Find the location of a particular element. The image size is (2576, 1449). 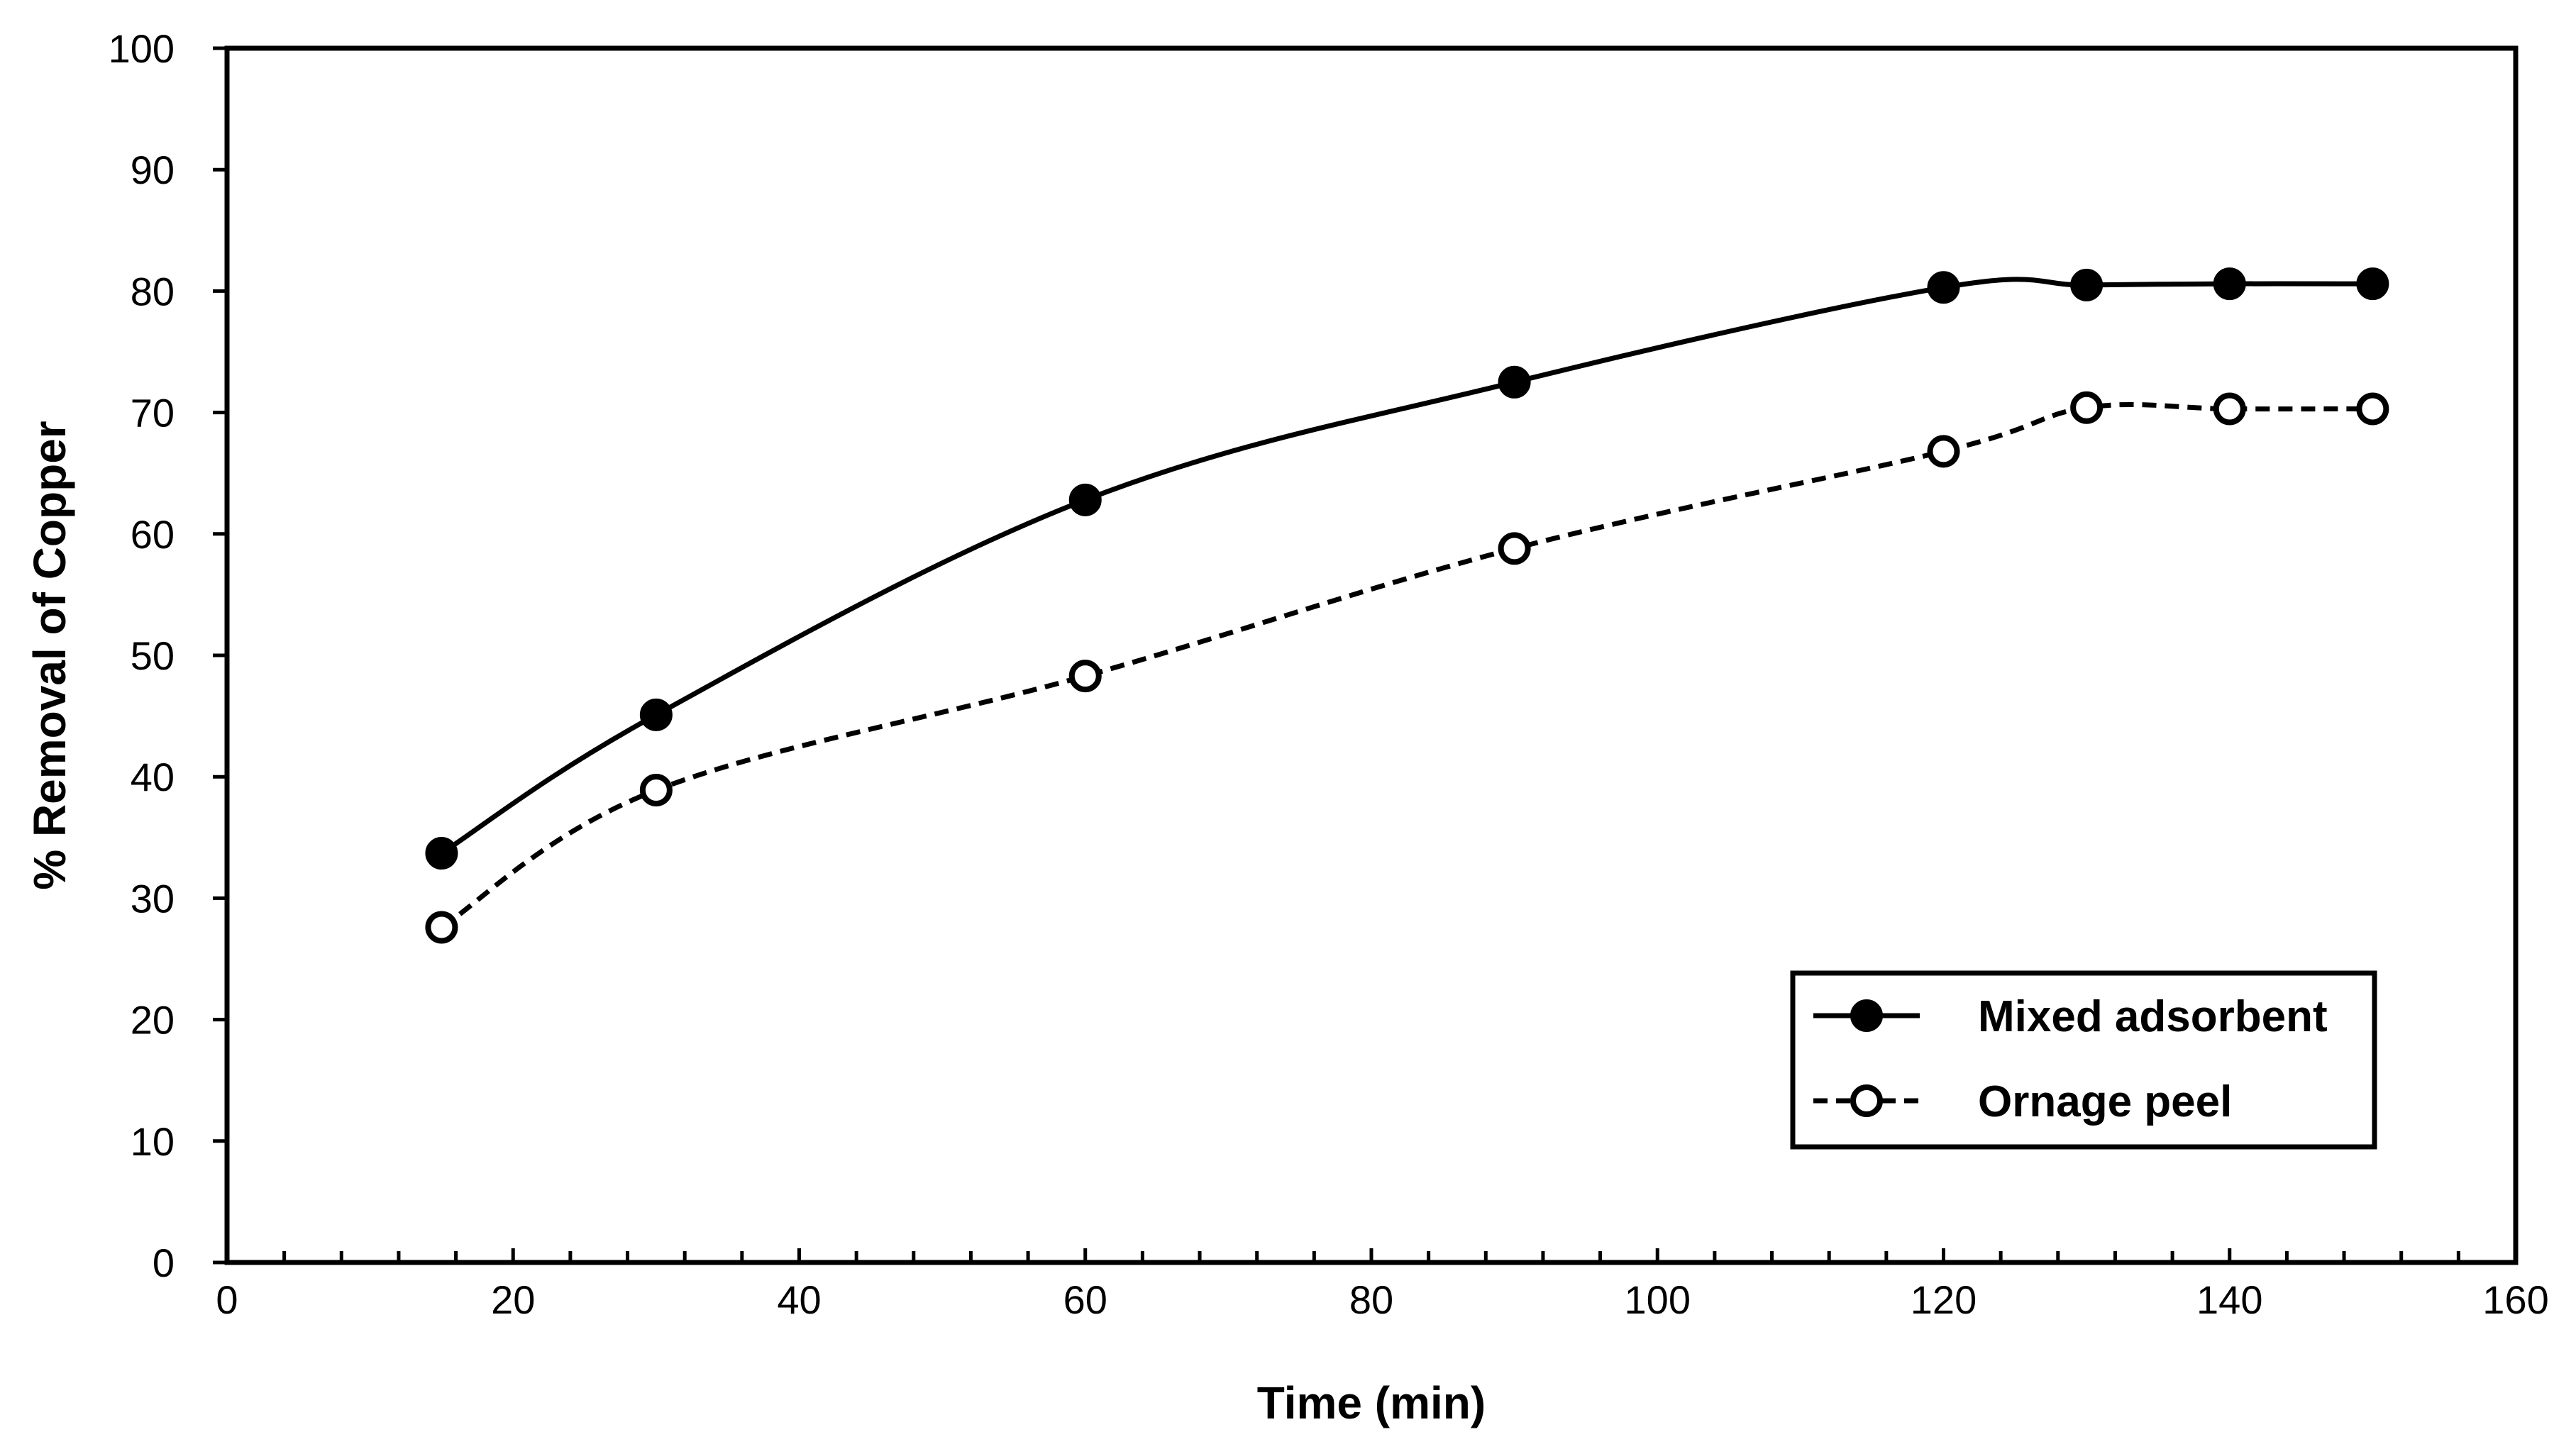

x-axis-title: Time (min) is located at coordinates (1371, 1402).